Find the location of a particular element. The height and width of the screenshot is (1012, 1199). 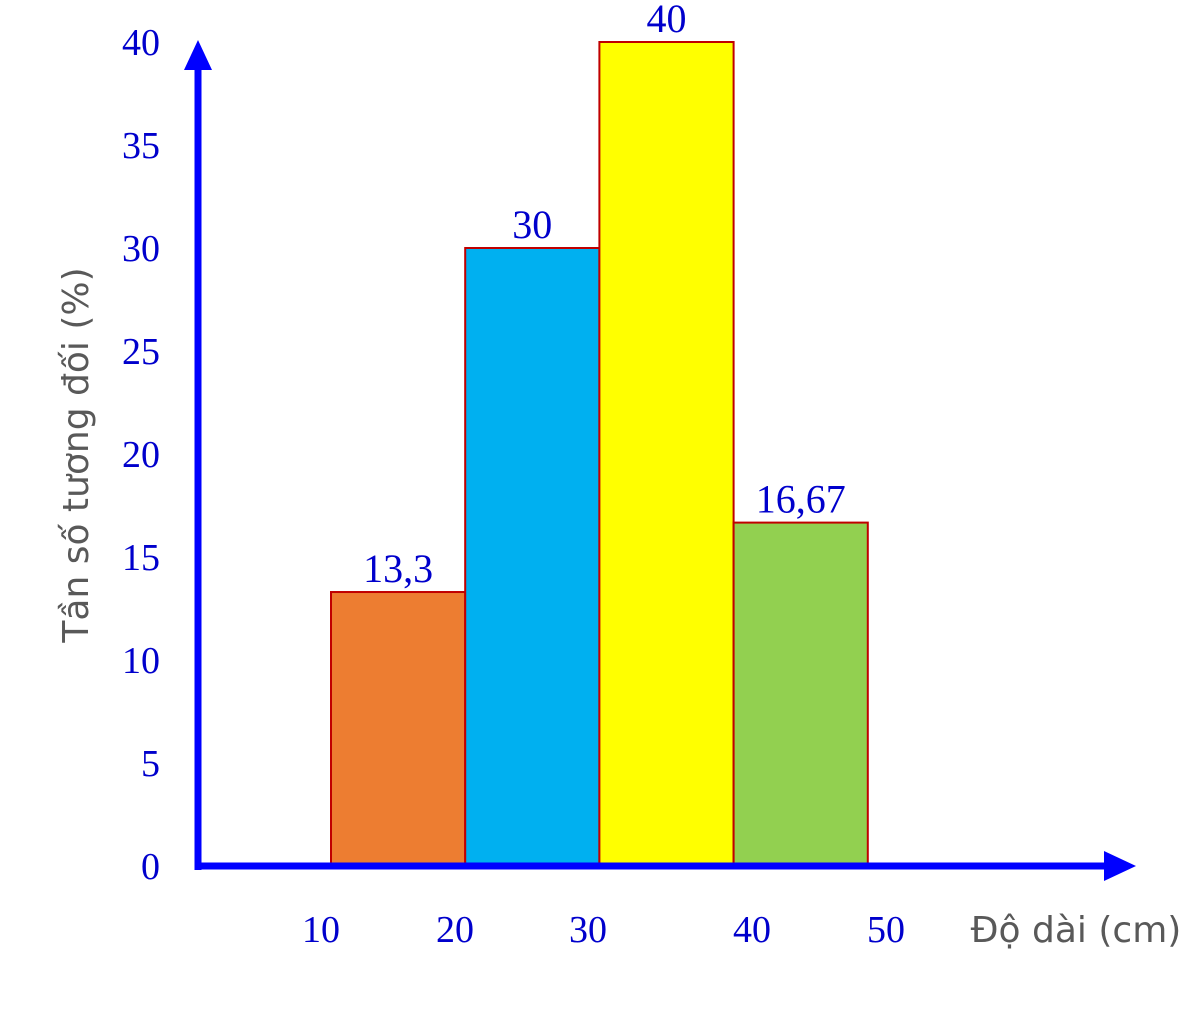

y-tick-label: 30 is located at coordinates (141, 249).